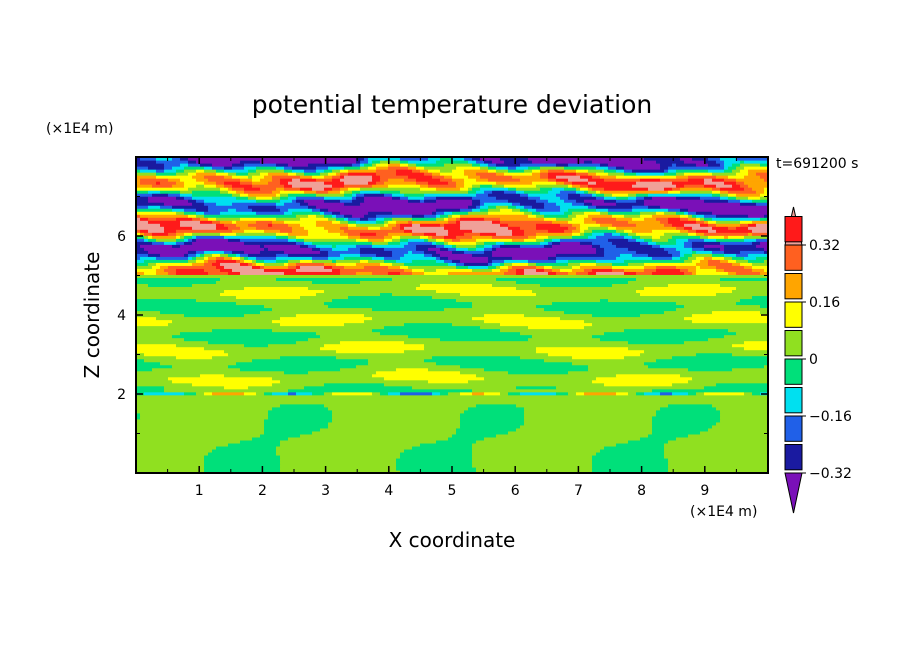 The width and height of the screenshot is (904, 654). Describe the element at coordinates (818, 360) in the screenshot. I see `colorbar: 0.320.160−0.16−0.32` at that location.